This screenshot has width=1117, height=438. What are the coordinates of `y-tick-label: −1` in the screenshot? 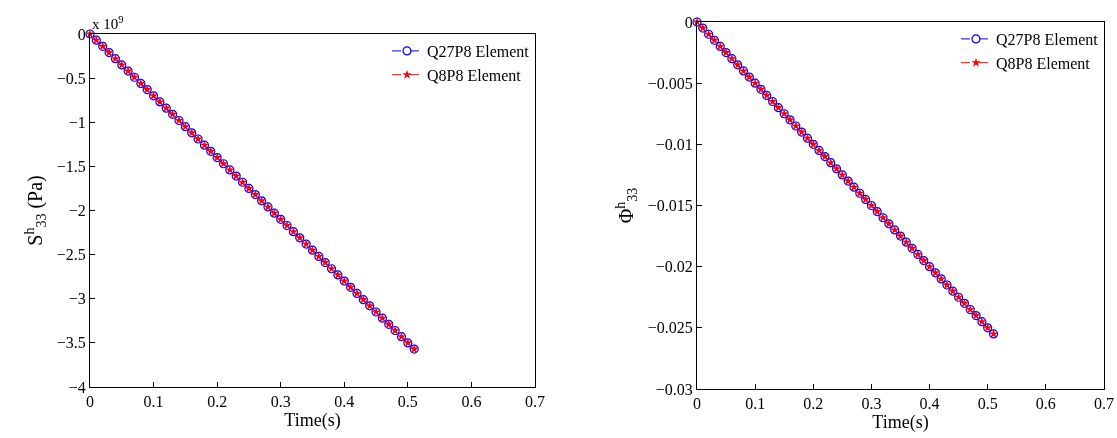 It's located at (77, 122).